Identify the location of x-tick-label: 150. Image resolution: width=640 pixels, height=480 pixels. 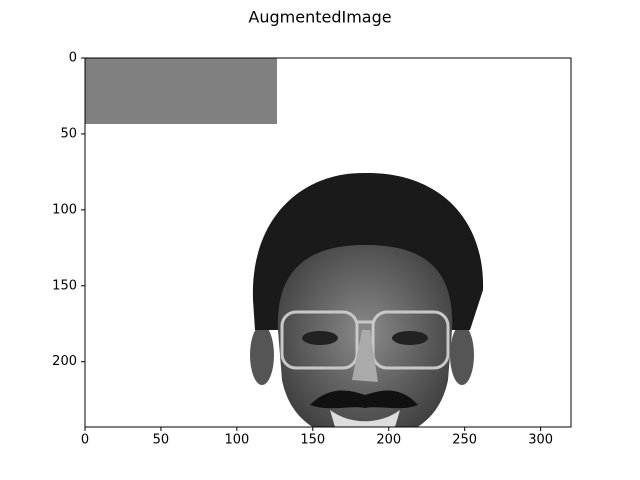
(312, 440).